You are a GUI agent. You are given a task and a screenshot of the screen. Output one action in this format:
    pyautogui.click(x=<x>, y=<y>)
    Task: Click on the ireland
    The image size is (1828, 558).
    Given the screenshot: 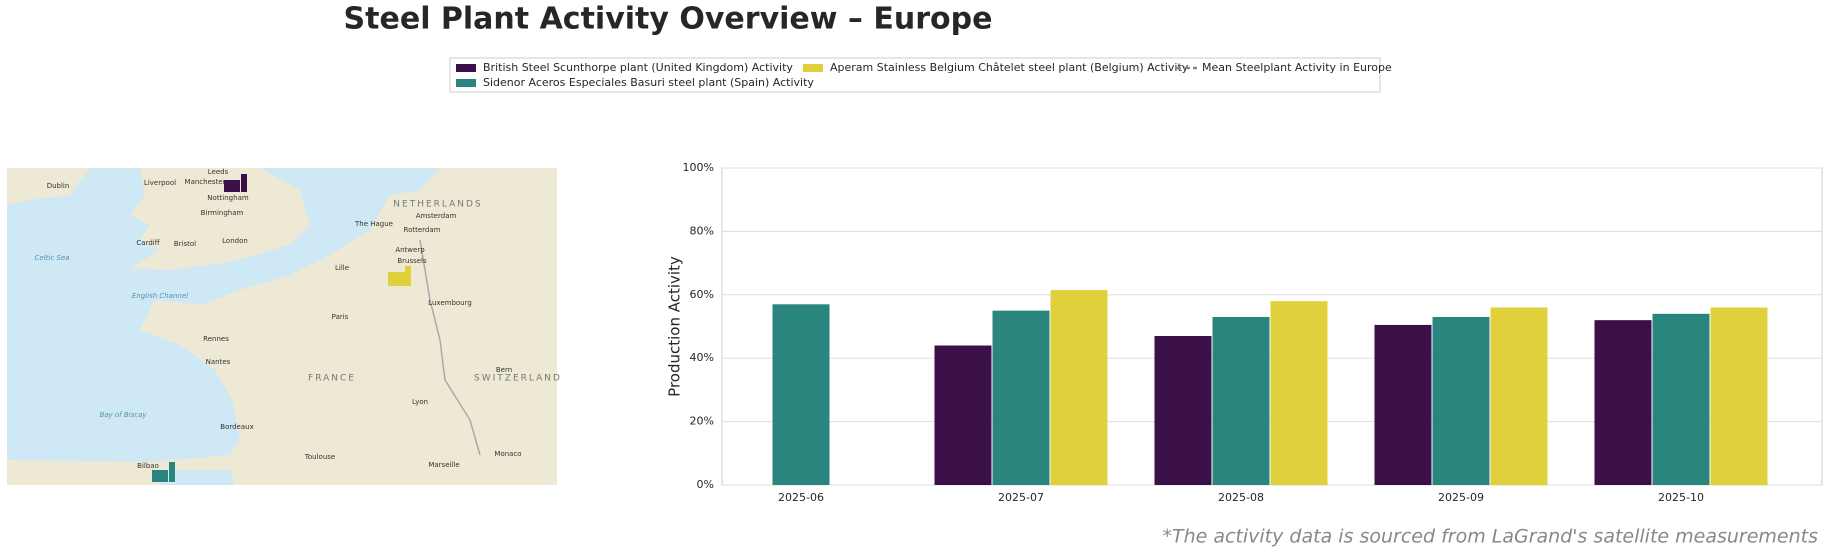 What is the action you would take?
    pyautogui.click(x=48, y=186)
    